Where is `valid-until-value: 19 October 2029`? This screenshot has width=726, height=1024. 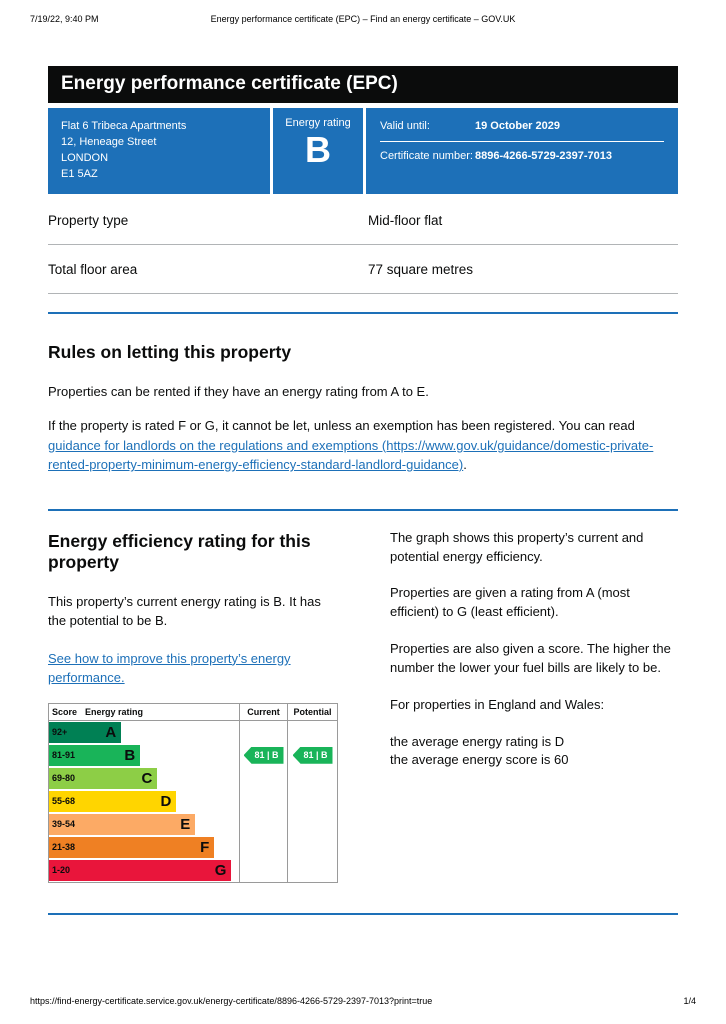 valid-until-value: 19 October 2029 is located at coordinates (517, 125).